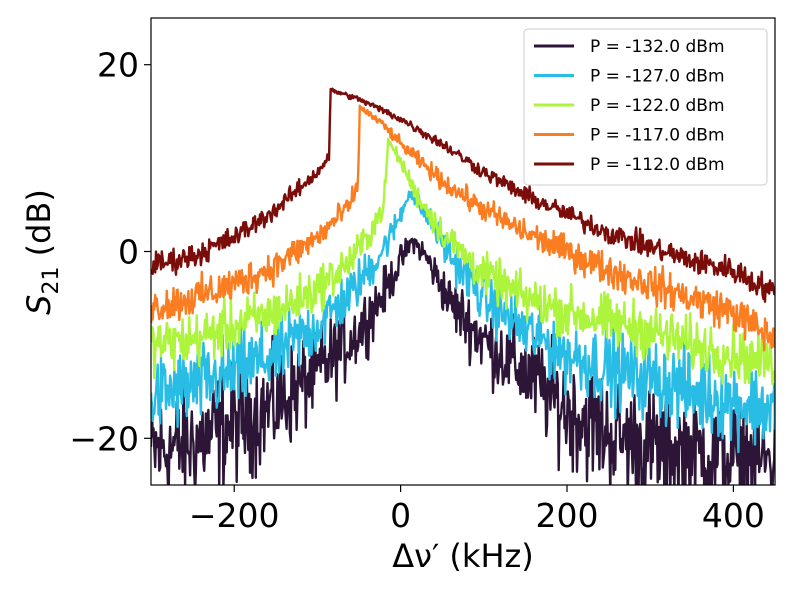  I want to click on y-tick-label: −20, so click(104, 438).